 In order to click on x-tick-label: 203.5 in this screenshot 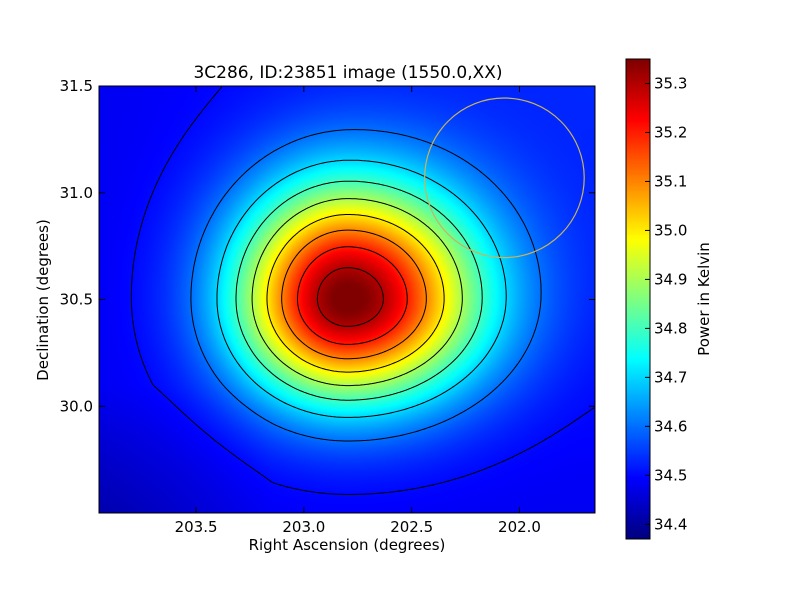, I will do `click(196, 527)`.